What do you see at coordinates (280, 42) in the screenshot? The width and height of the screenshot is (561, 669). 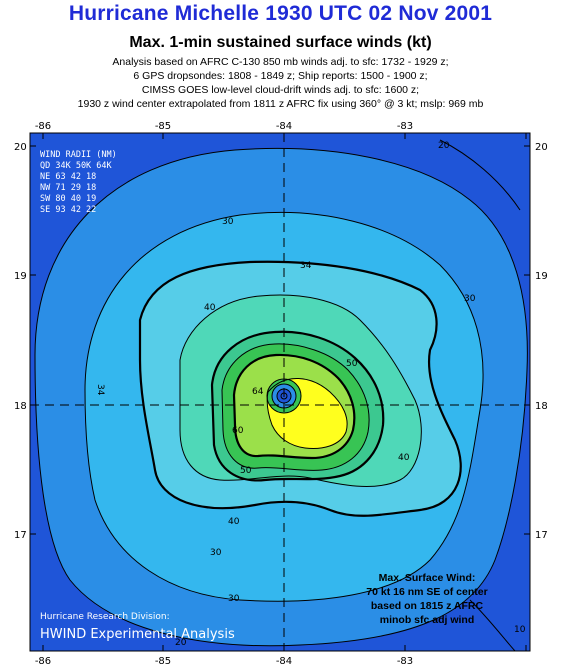 I see `map-subtitle: Max. 1-min sustained surface winds (kt)` at bounding box center [280, 42].